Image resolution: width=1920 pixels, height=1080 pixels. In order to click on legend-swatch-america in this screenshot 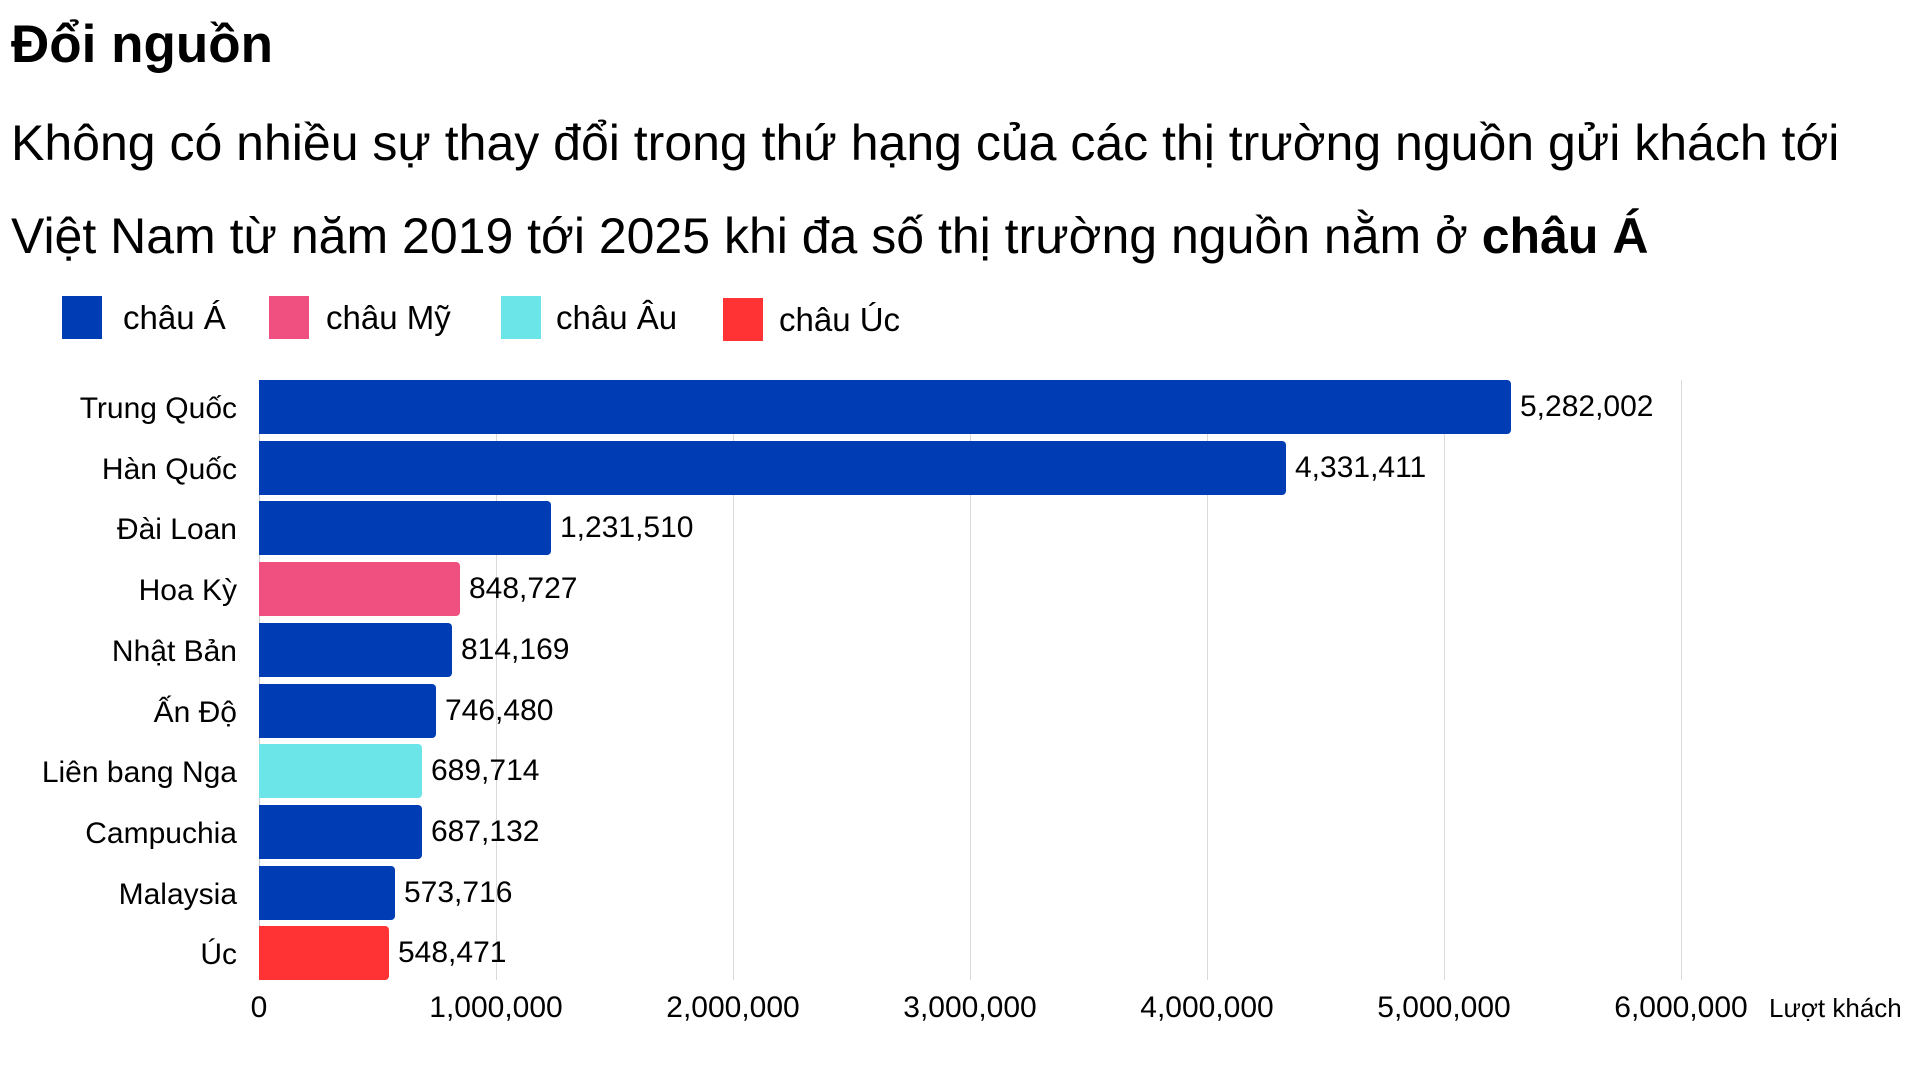, I will do `click(289, 317)`.